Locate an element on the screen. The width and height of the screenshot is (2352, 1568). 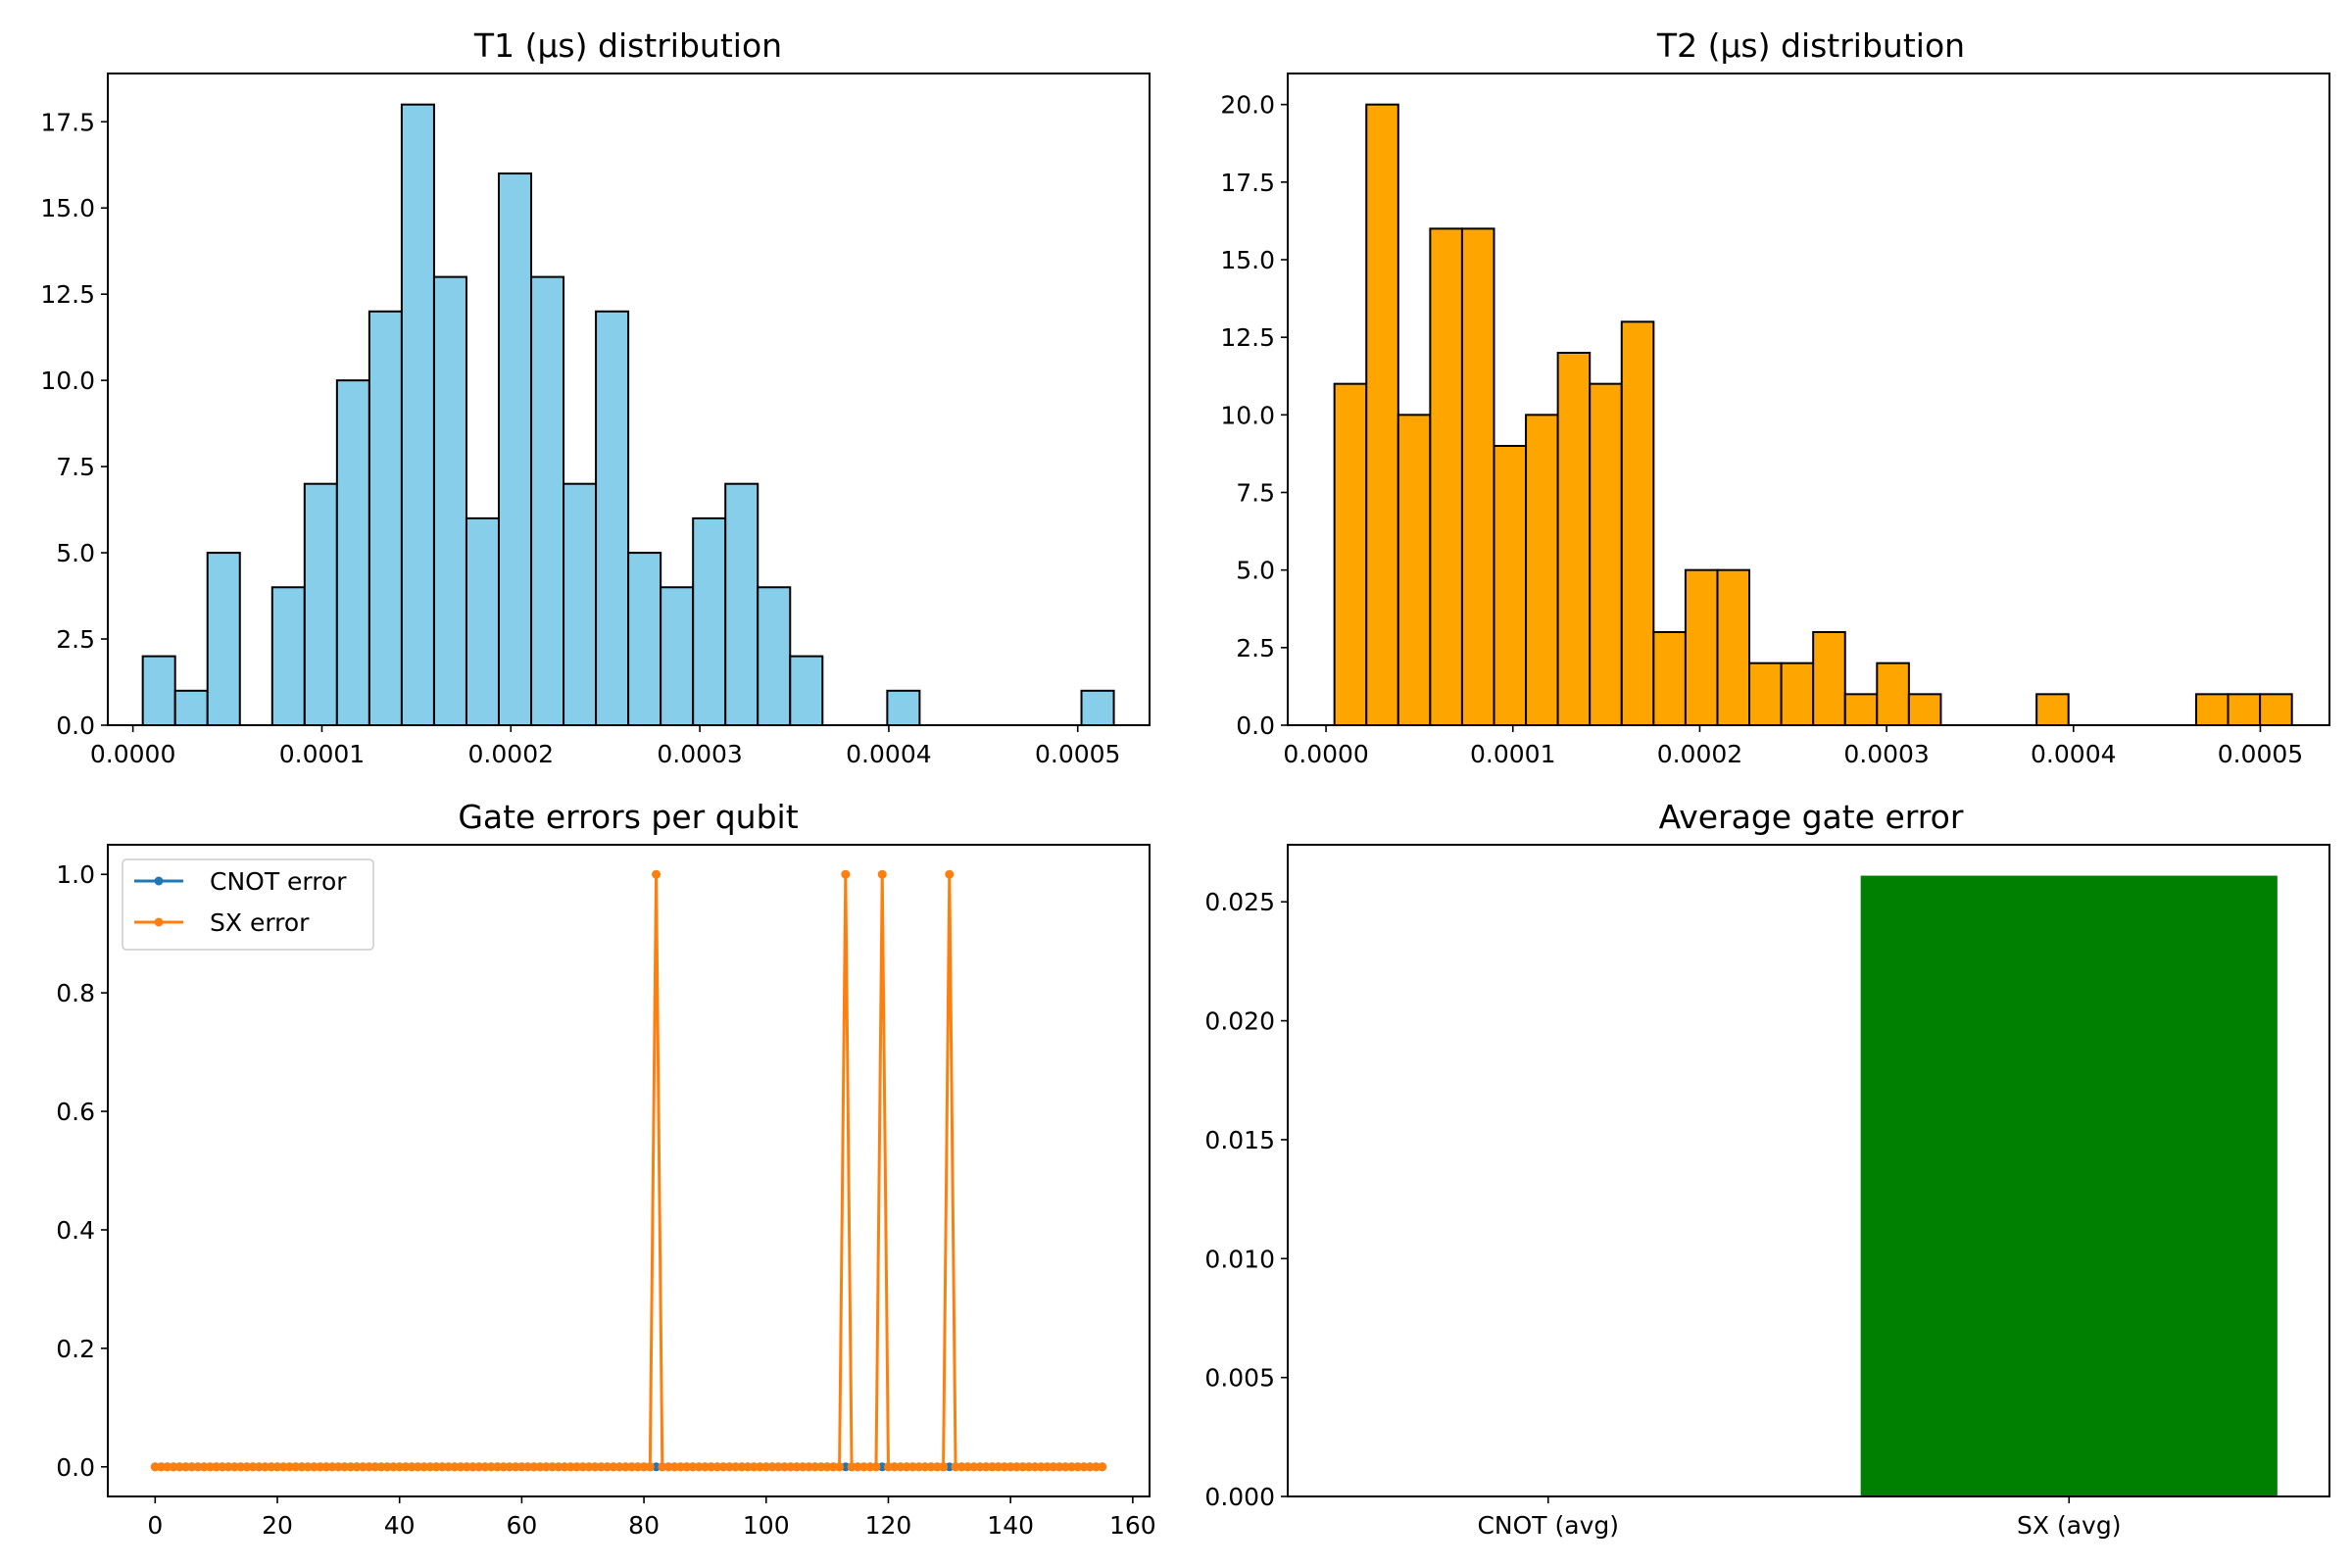
gate-errors-title: Gate errors per qubit is located at coordinates (628, 817).